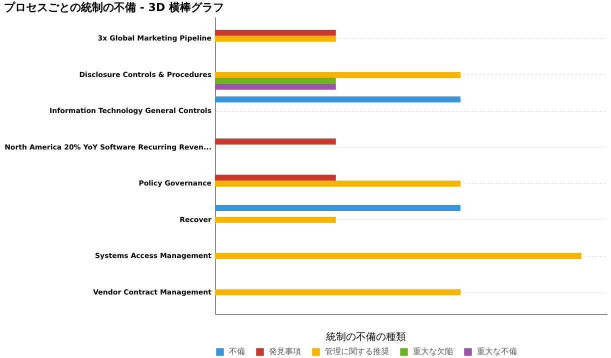  I want to click on legend-label: 重大な欠陥, so click(433, 351).